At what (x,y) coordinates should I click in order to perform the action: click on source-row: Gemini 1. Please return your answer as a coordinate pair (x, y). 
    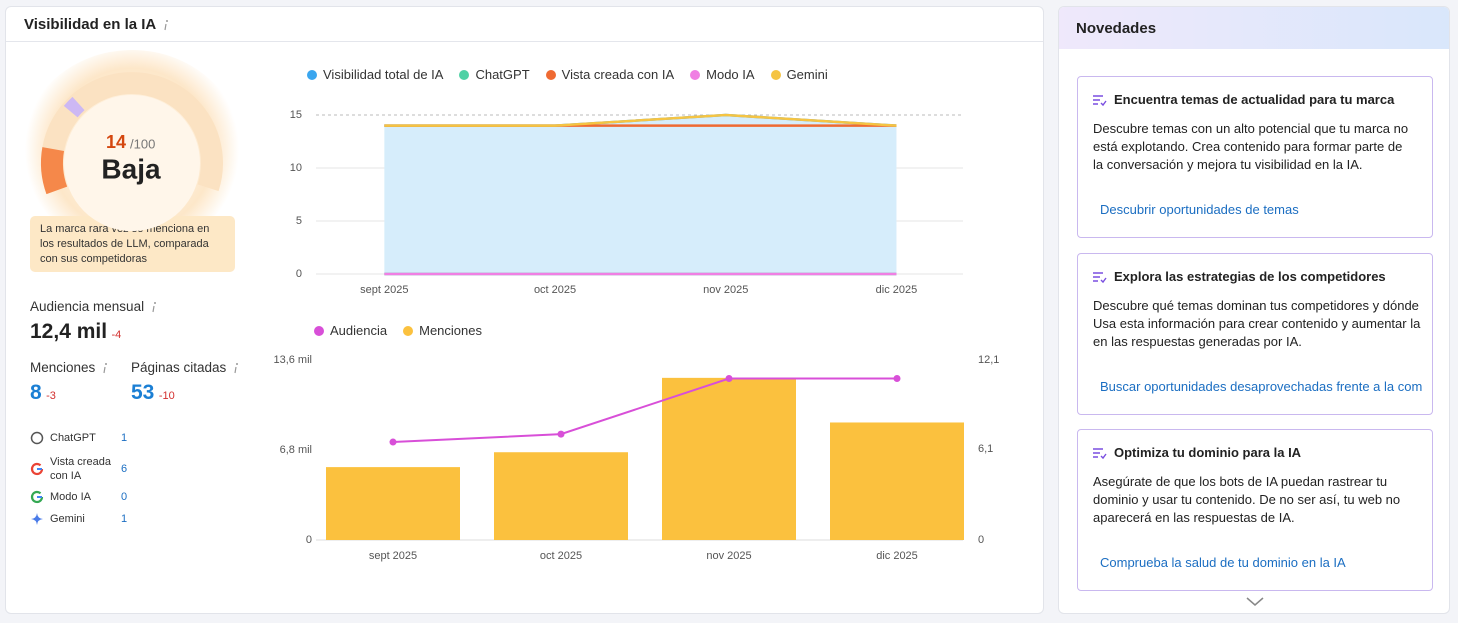
    Looking at the image, I should click on (78, 519).